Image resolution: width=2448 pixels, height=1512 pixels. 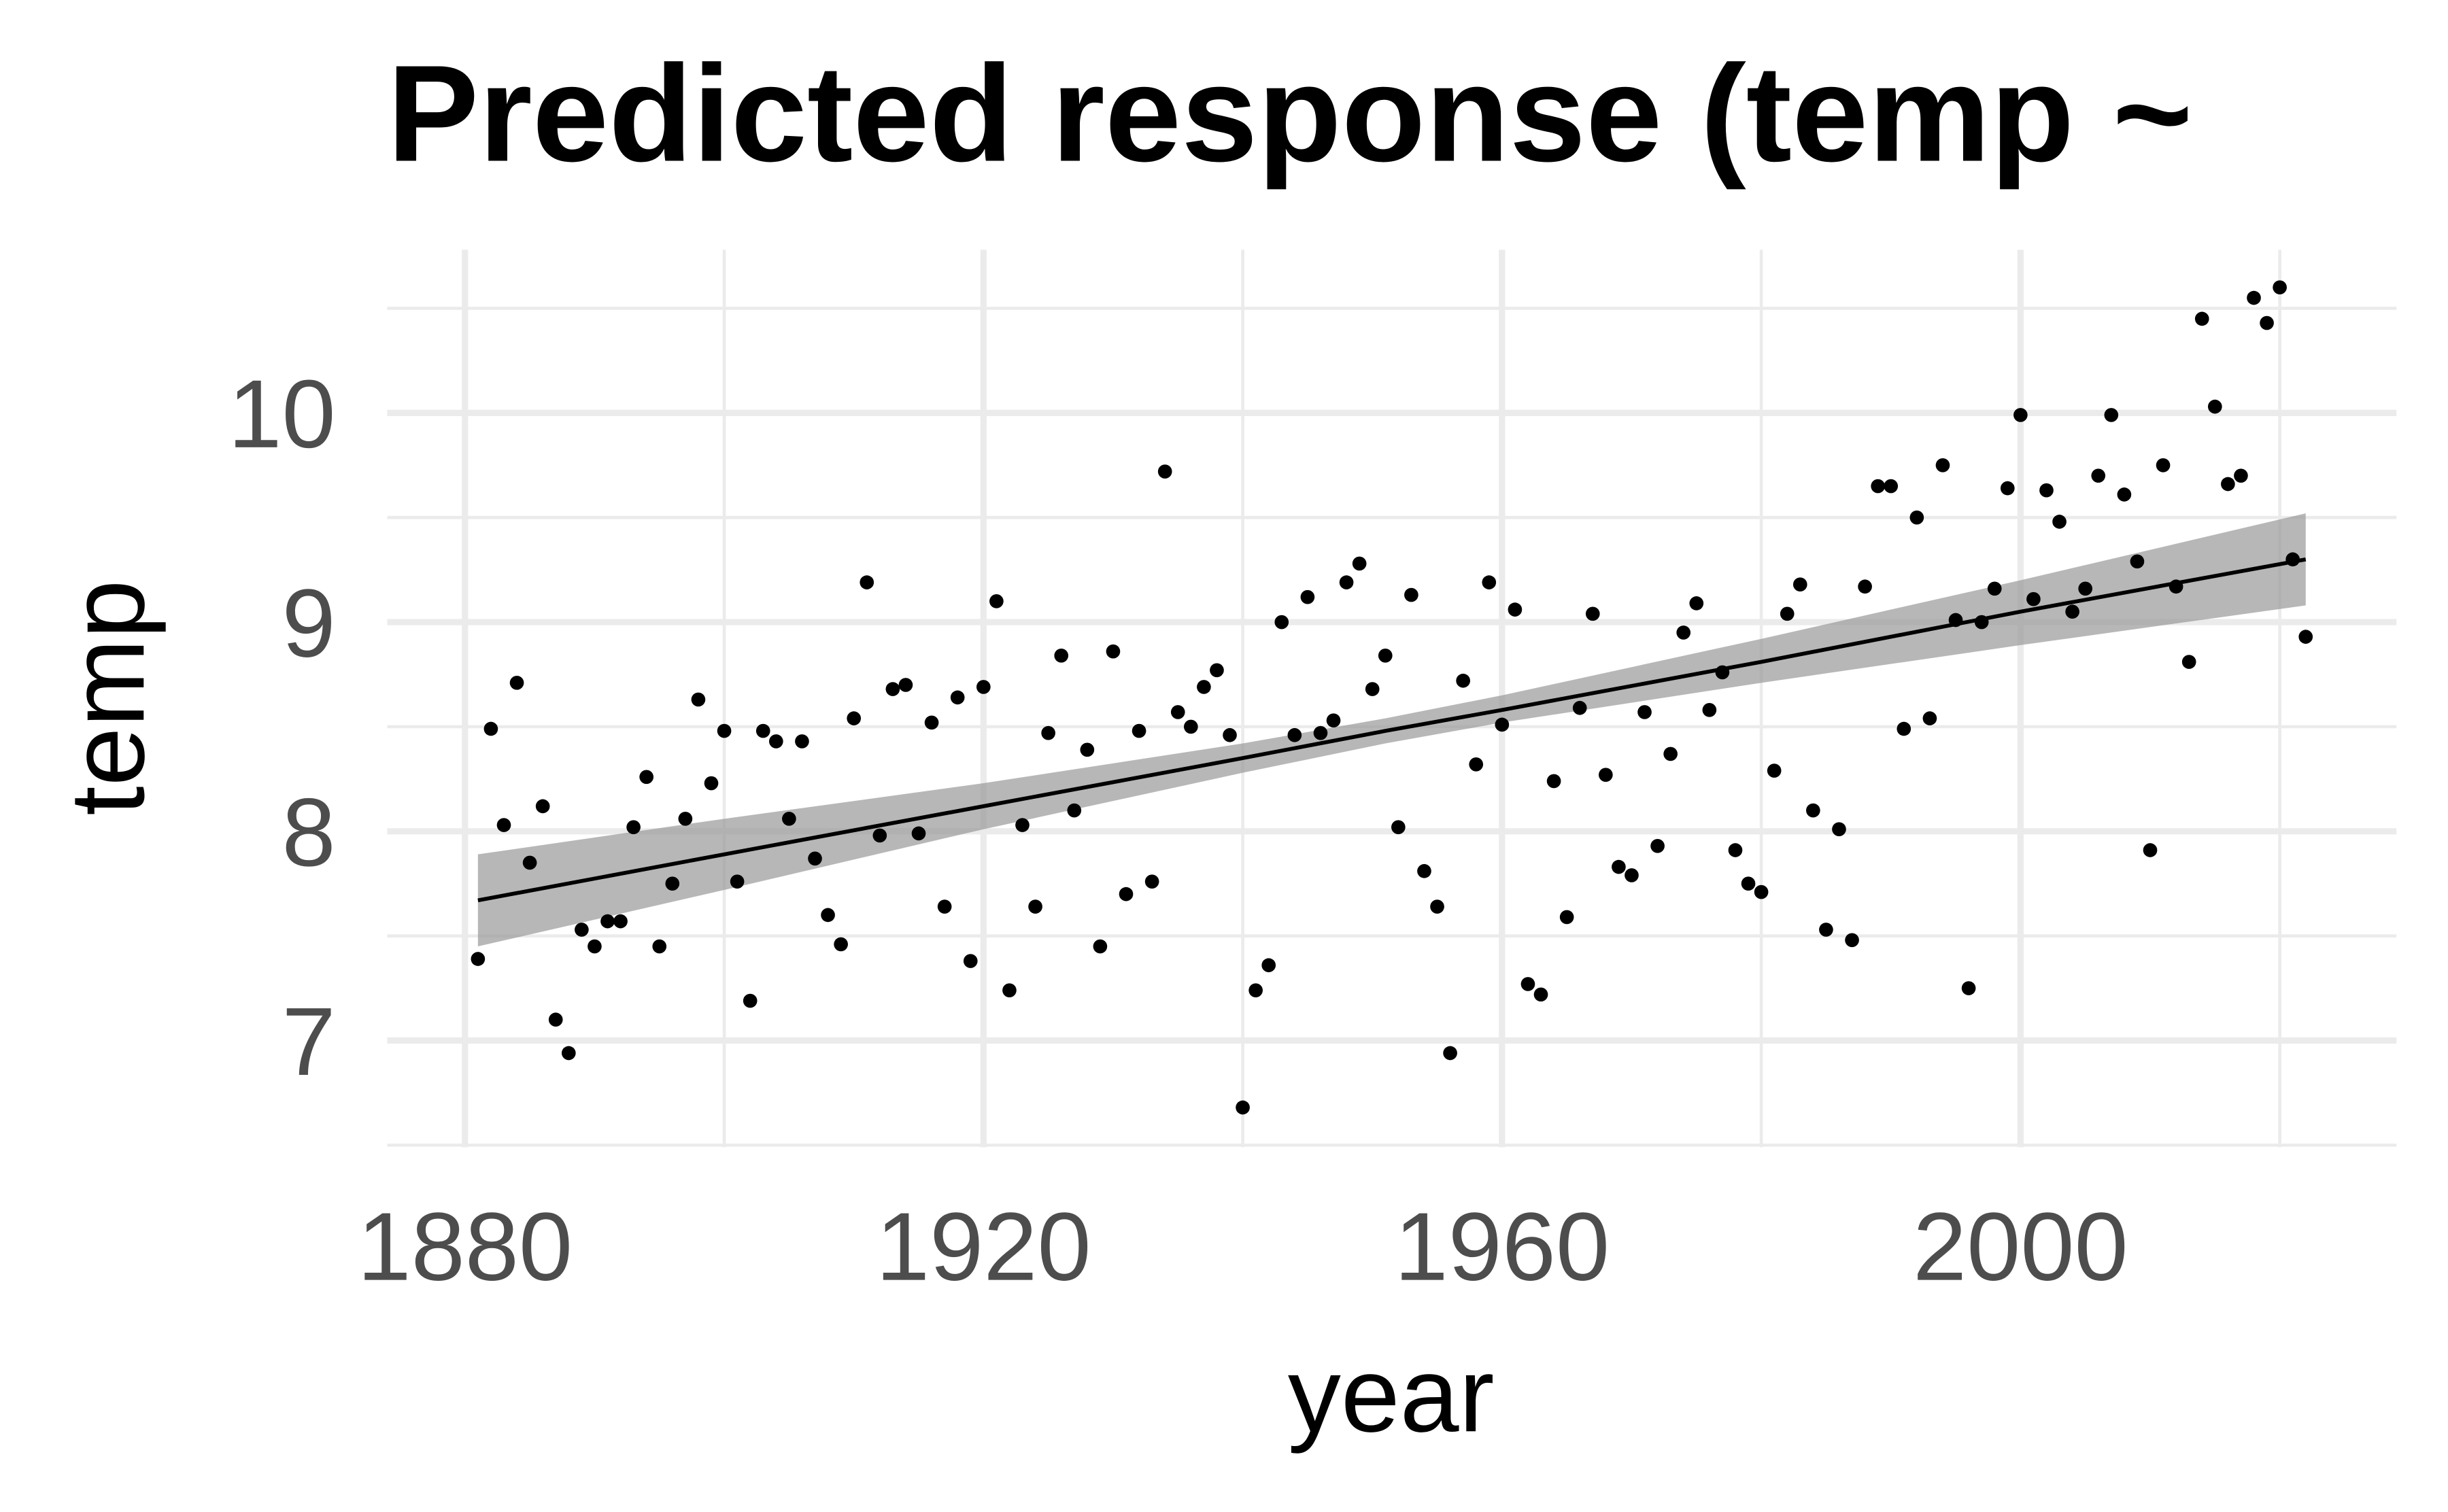 What do you see at coordinates (1290, 113) in the screenshot?
I see `chart-title: Predicted response (temp ~` at bounding box center [1290, 113].